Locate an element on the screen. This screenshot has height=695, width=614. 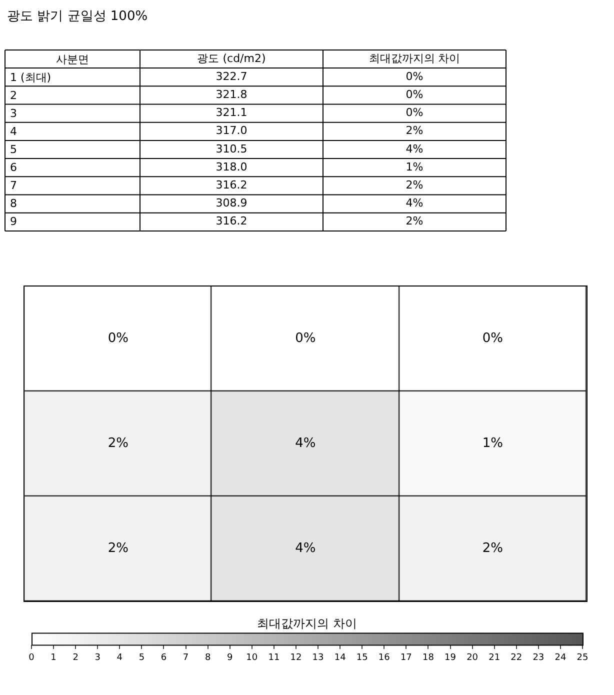
color-bar-label: 2 is located at coordinates (75, 658).